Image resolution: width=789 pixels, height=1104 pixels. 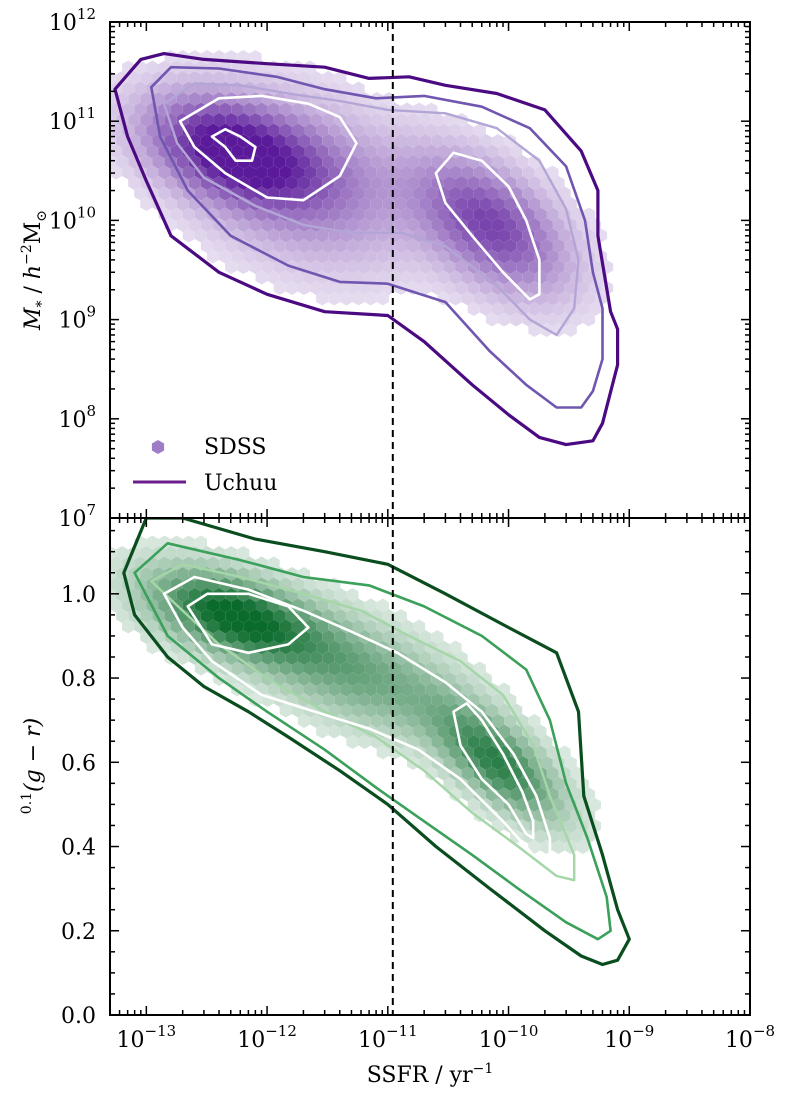 What do you see at coordinates (27, 803) in the screenshot?
I see `y-label-prefix: 0.1` at bounding box center [27, 803].